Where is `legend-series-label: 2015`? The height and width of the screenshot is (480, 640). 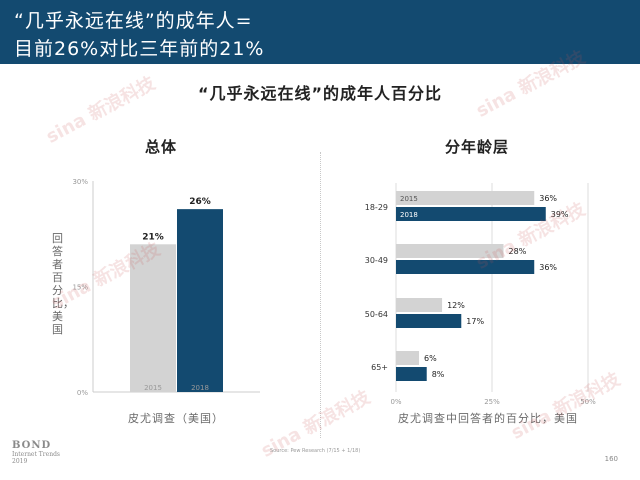
legend-series-label: 2015 is located at coordinates (409, 199).